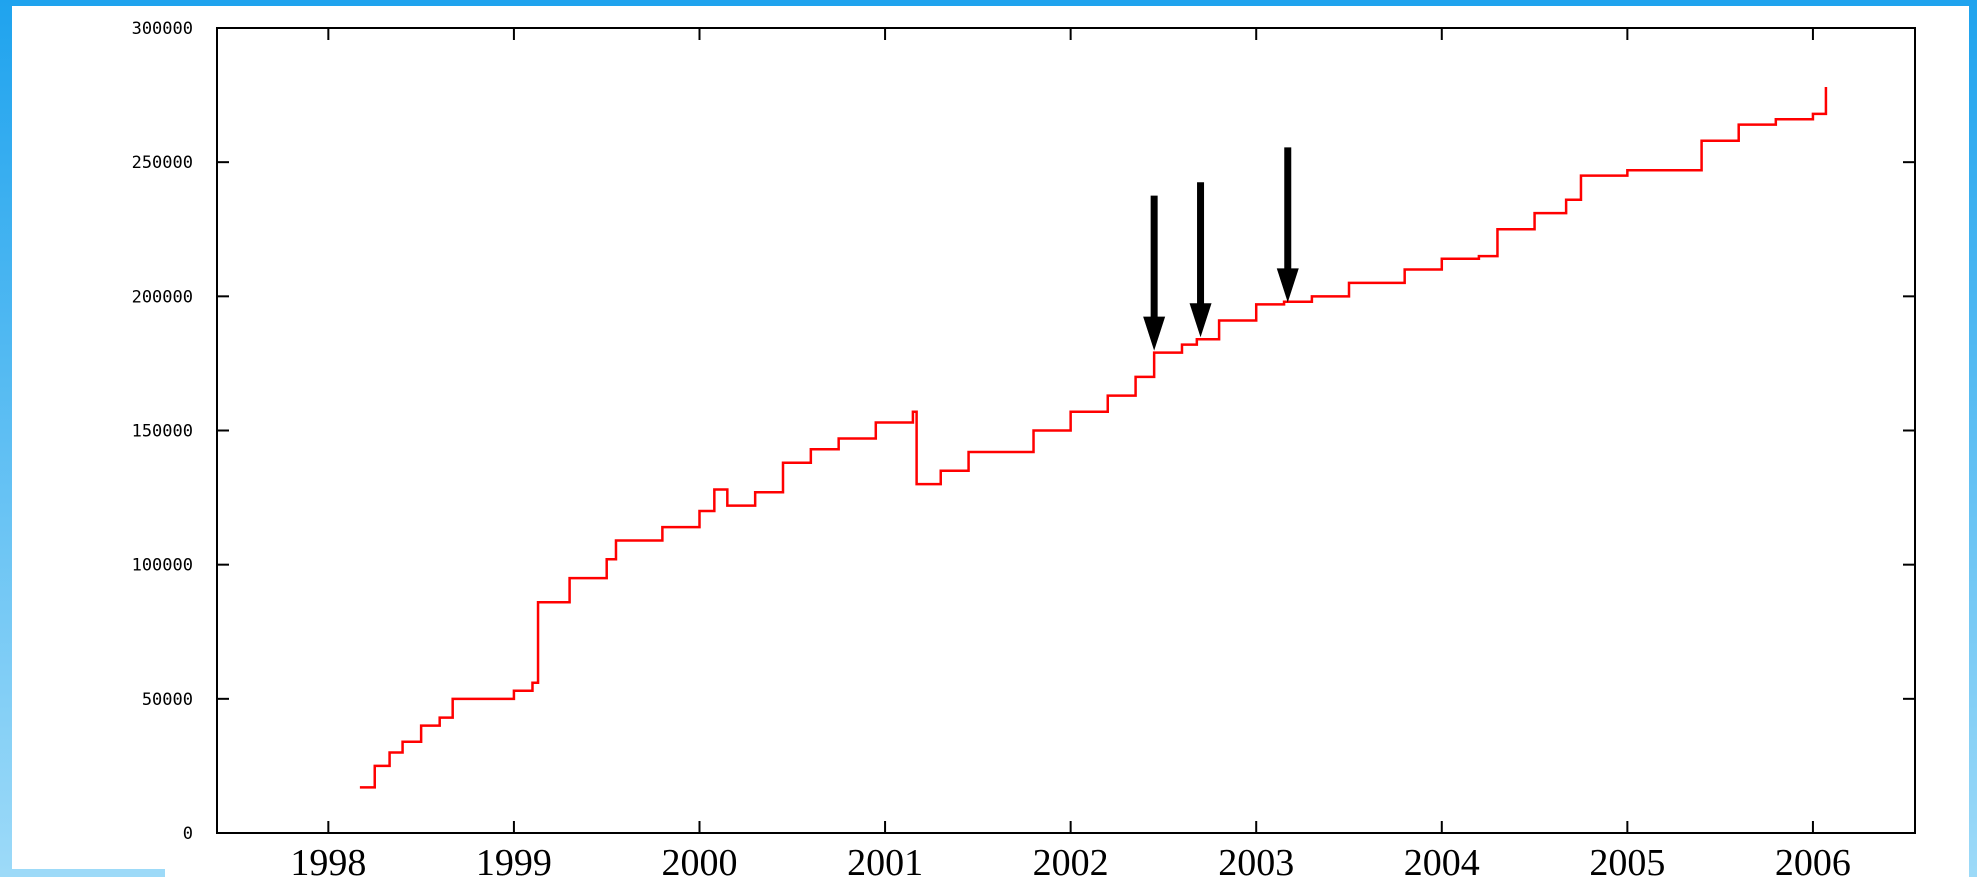 The image size is (1977, 877). Describe the element at coordinates (885, 859) in the screenshot. I see `x-tick-label: 2001` at that location.